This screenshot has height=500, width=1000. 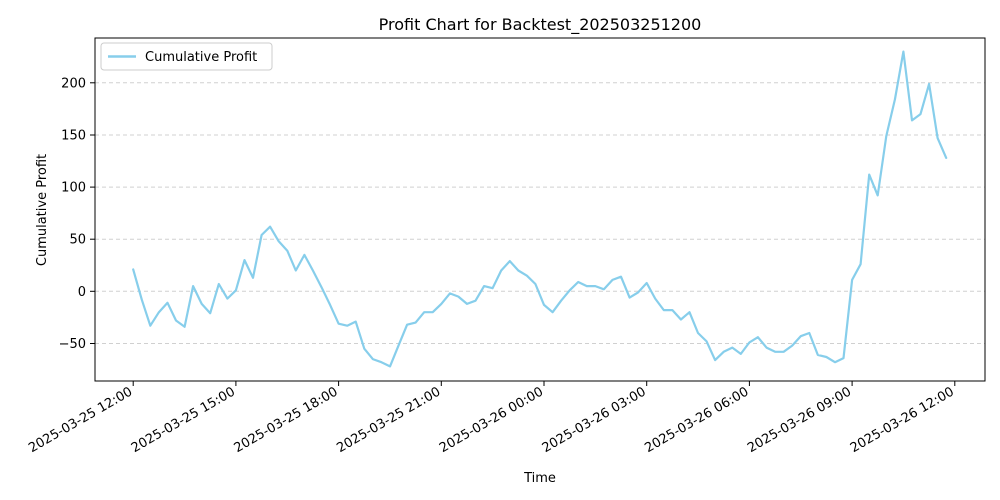 I want to click on y-tick-label: 50, so click(x=77, y=240).